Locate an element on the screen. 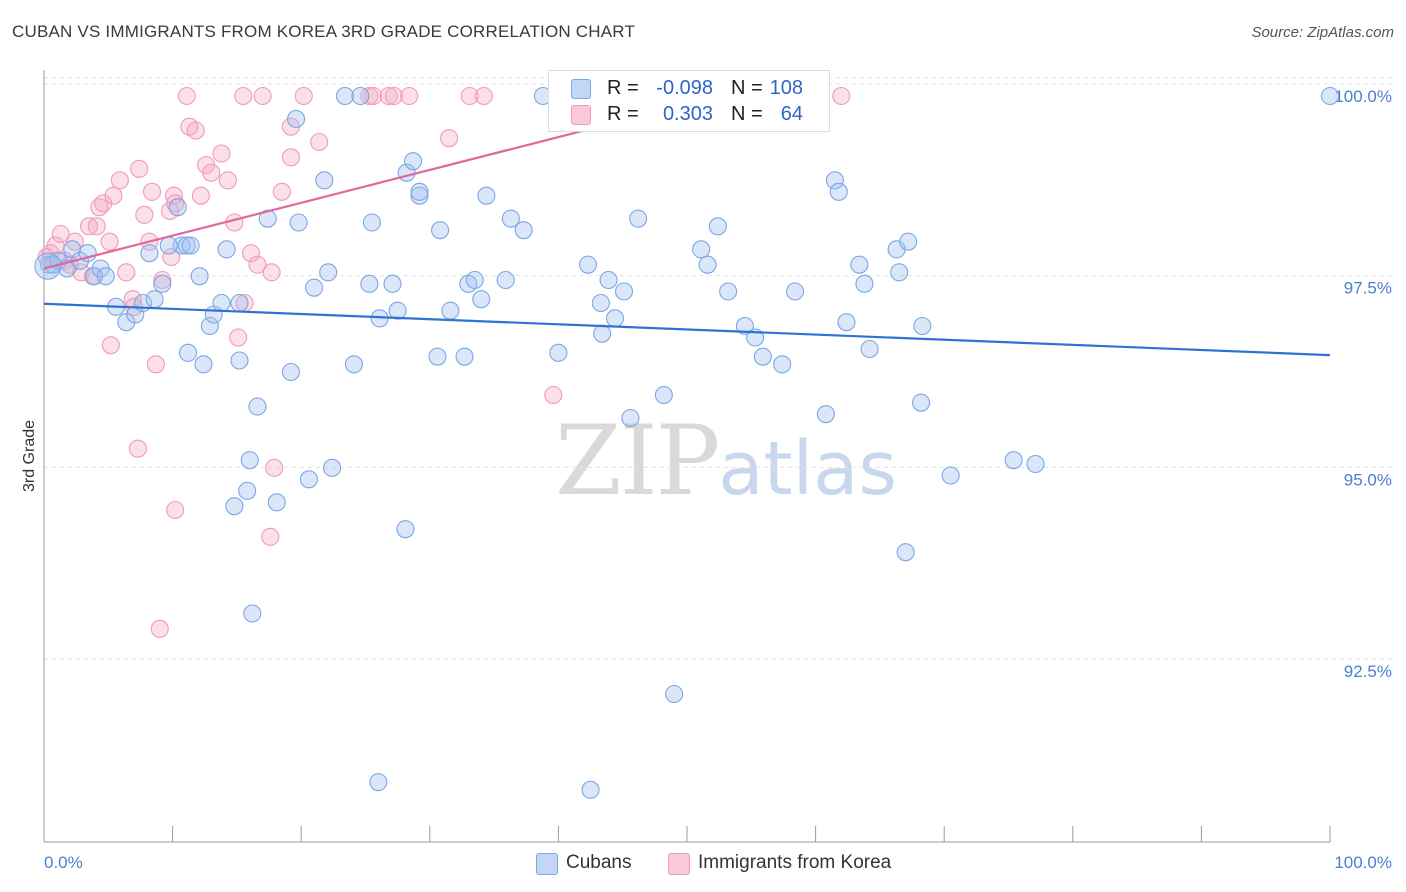 This screenshot has height=892, width=1406. watermark-atlas: atlas is located at coordinates (808, 469).